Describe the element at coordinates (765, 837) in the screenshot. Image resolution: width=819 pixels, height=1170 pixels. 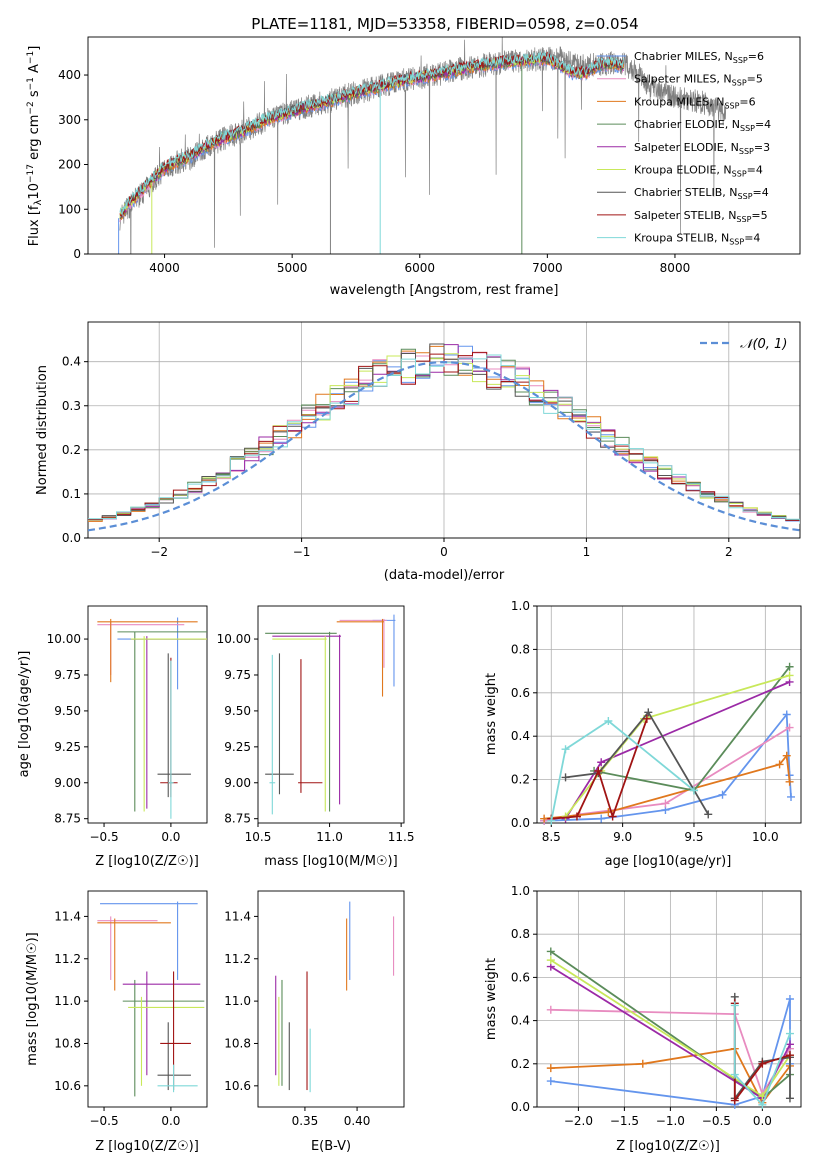
I see `x-tick-label: 10.0` at that location.